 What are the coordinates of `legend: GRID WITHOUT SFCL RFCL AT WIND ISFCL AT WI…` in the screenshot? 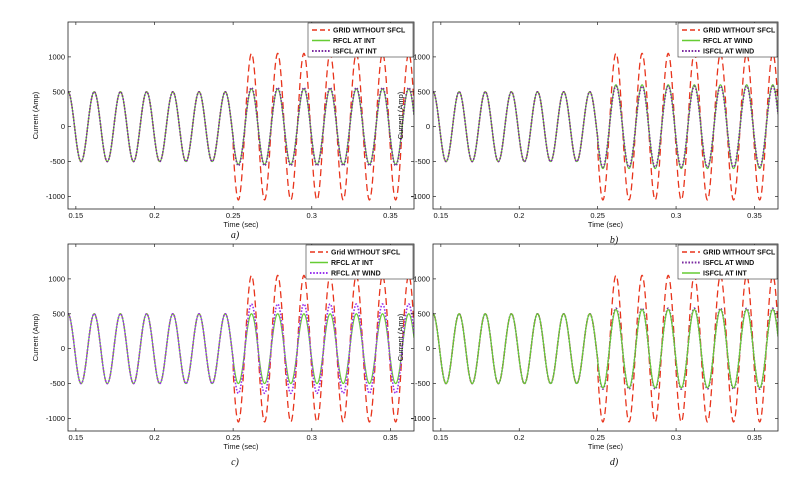 It's located at (727, 40).